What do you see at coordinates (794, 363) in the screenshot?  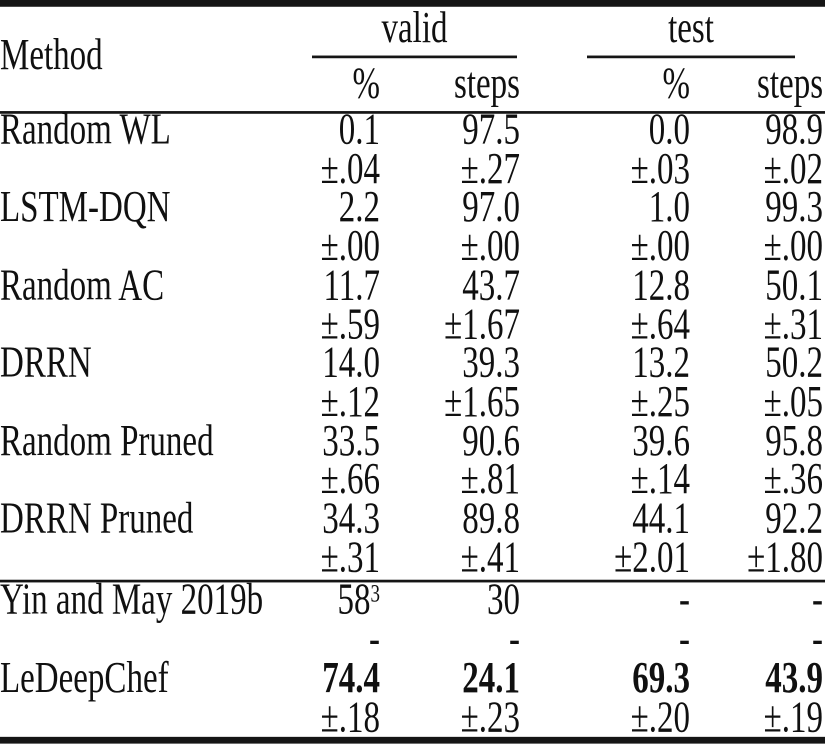 I see `cell-value: 50.2` at bounding box center [794, 363].